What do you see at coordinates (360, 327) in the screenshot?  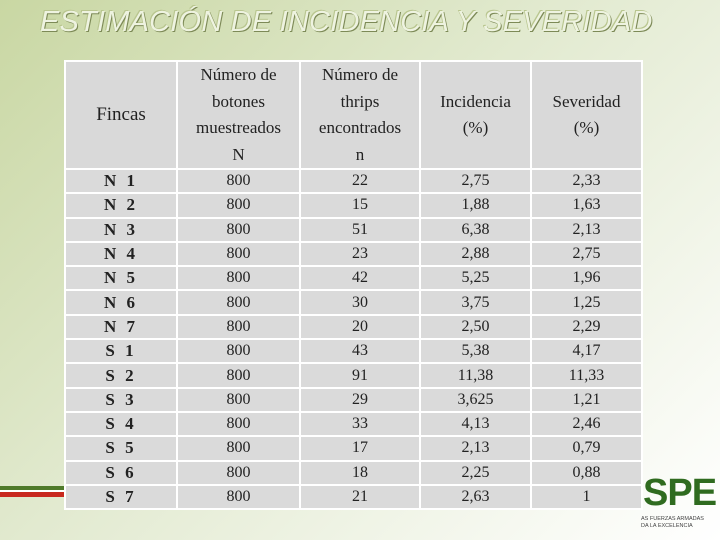 I see `cell-thrips: 20` at bounding box center [360, 327].